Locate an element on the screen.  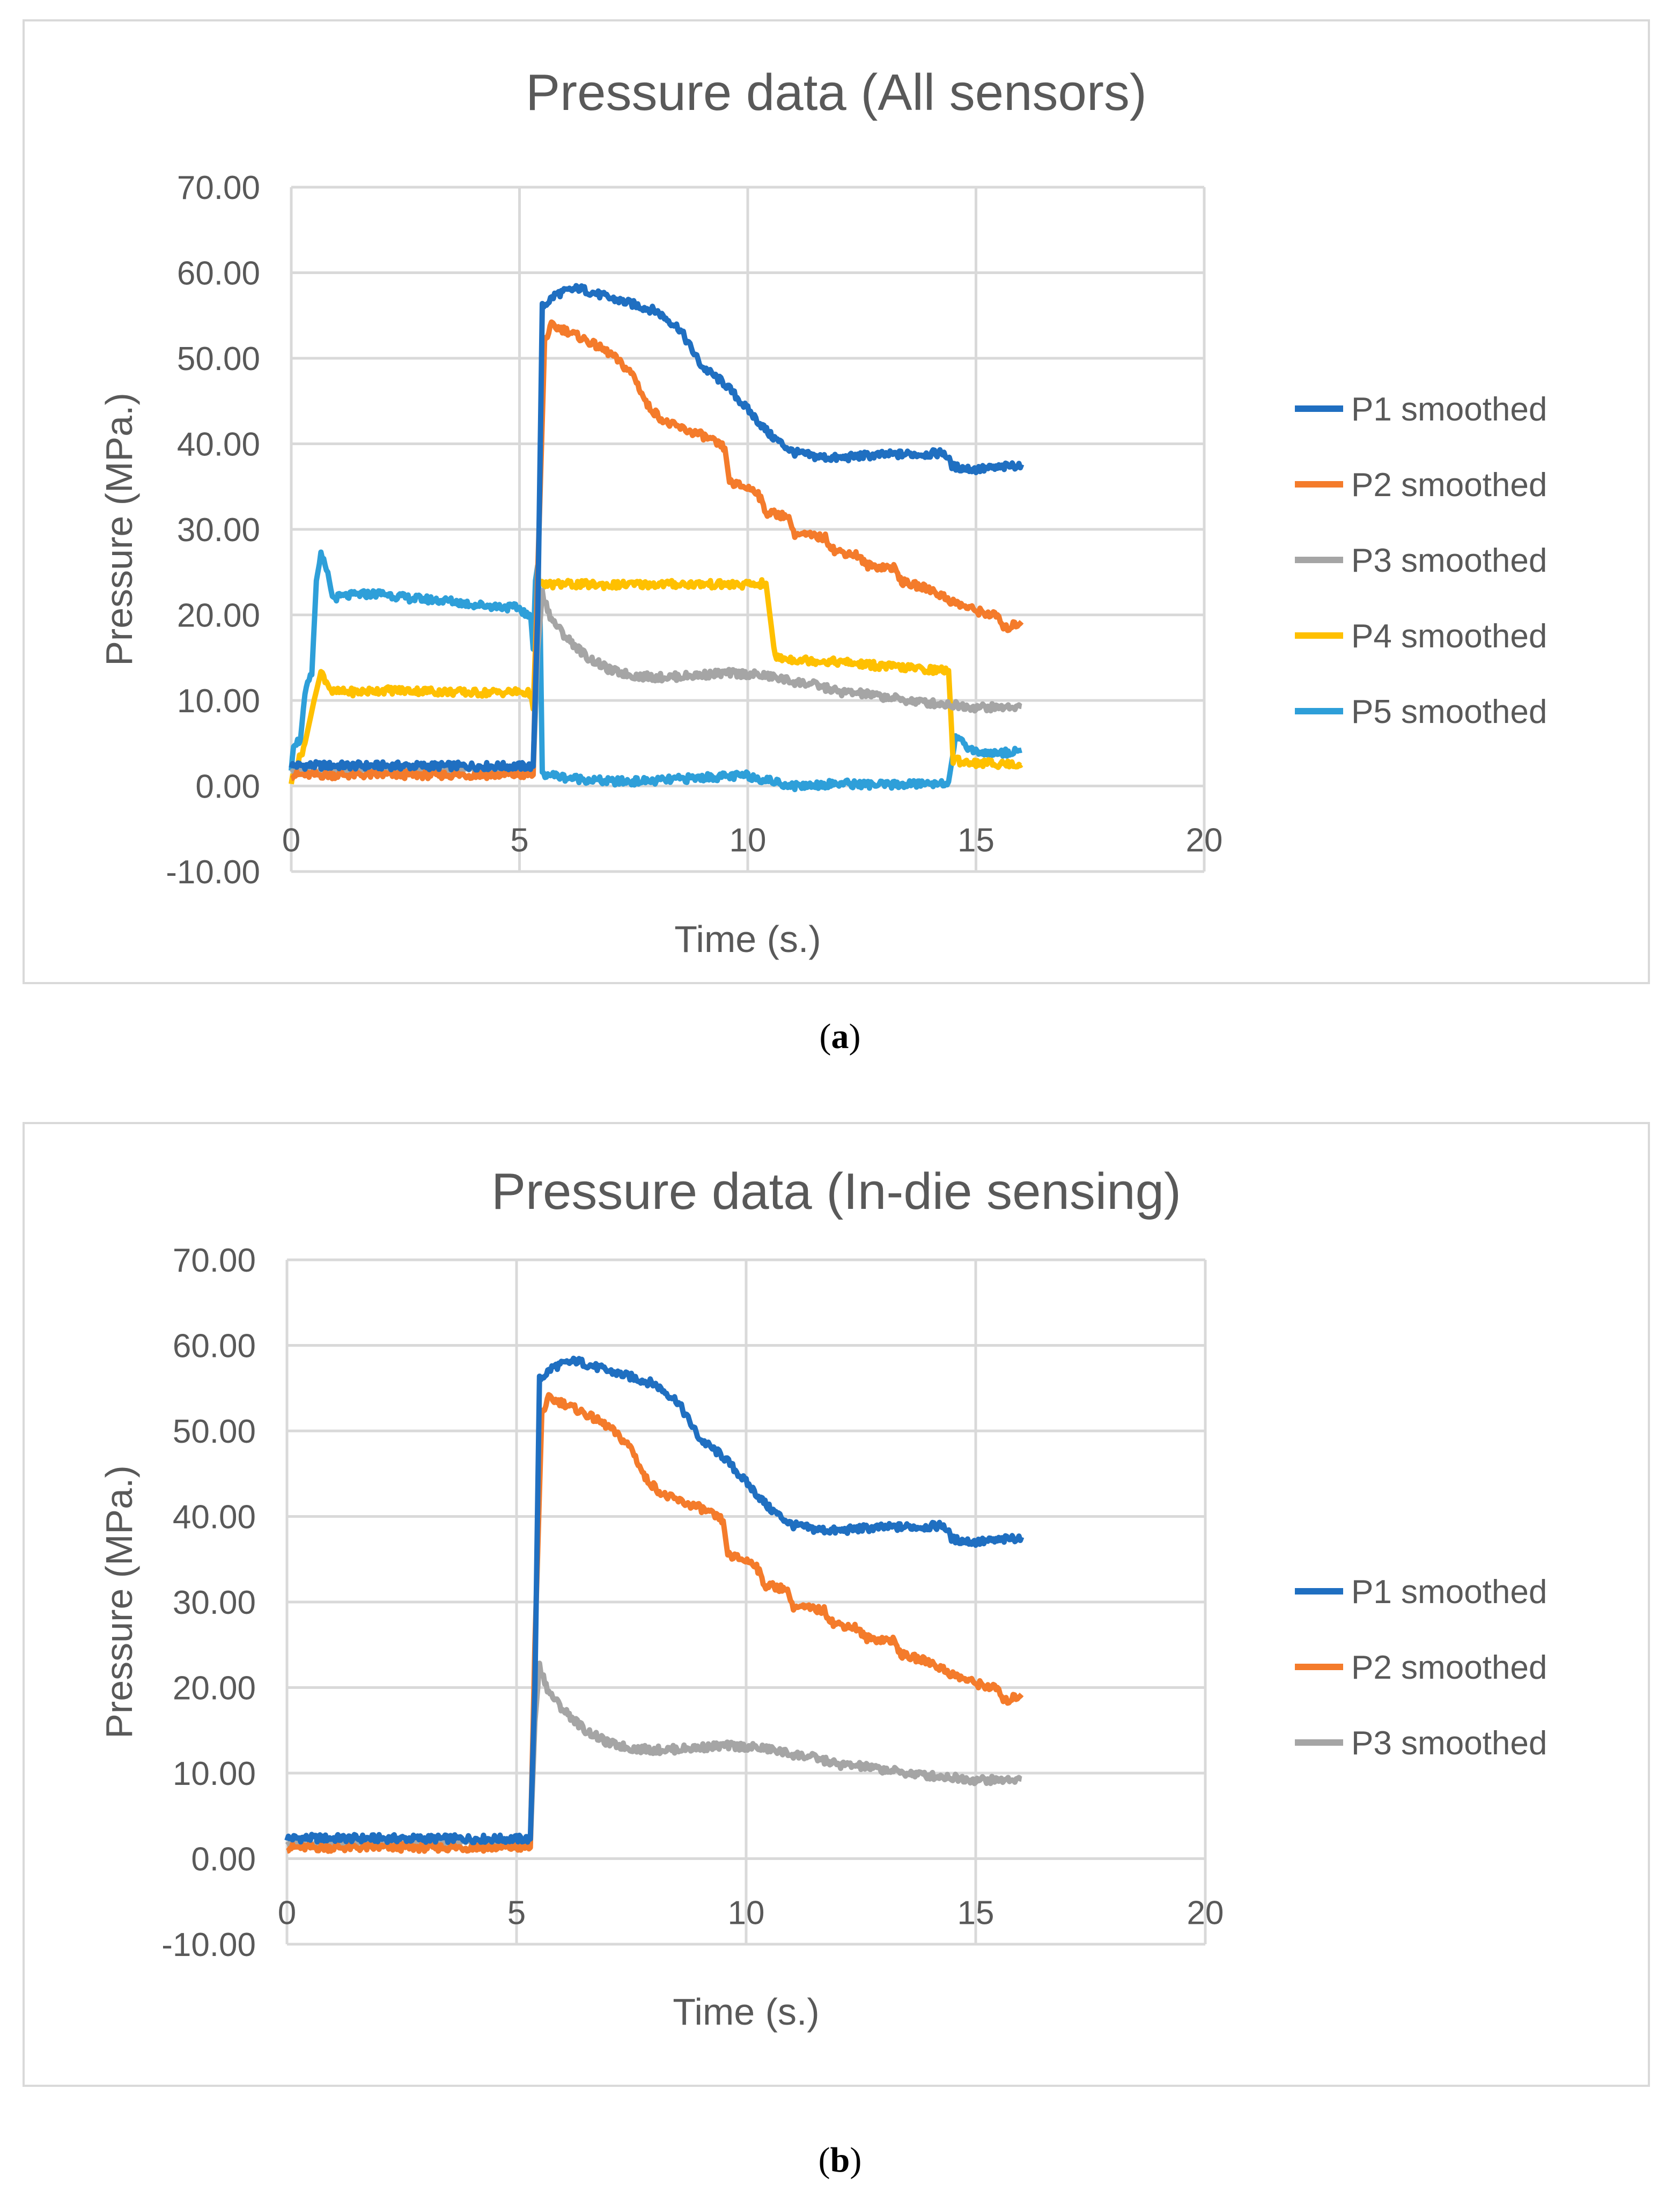
chart-b-x-tick-2: 10 is located at coordinates (746, 1913).